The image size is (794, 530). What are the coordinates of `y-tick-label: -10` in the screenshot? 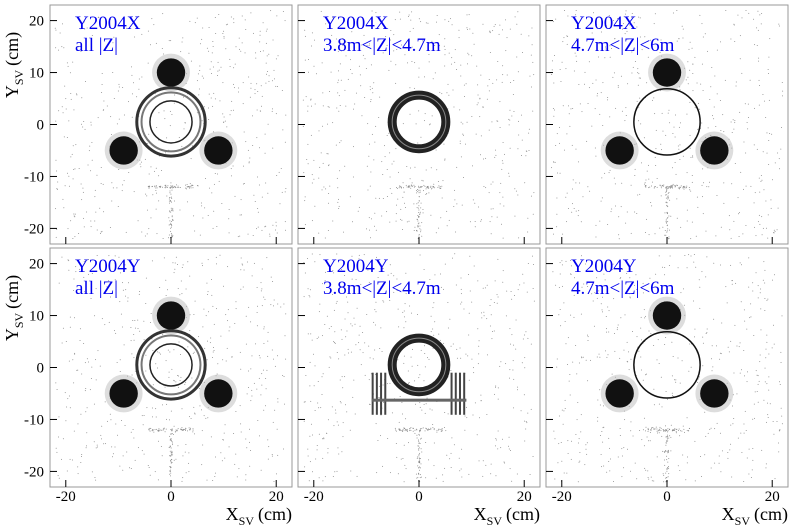 It's located at (34, 420).